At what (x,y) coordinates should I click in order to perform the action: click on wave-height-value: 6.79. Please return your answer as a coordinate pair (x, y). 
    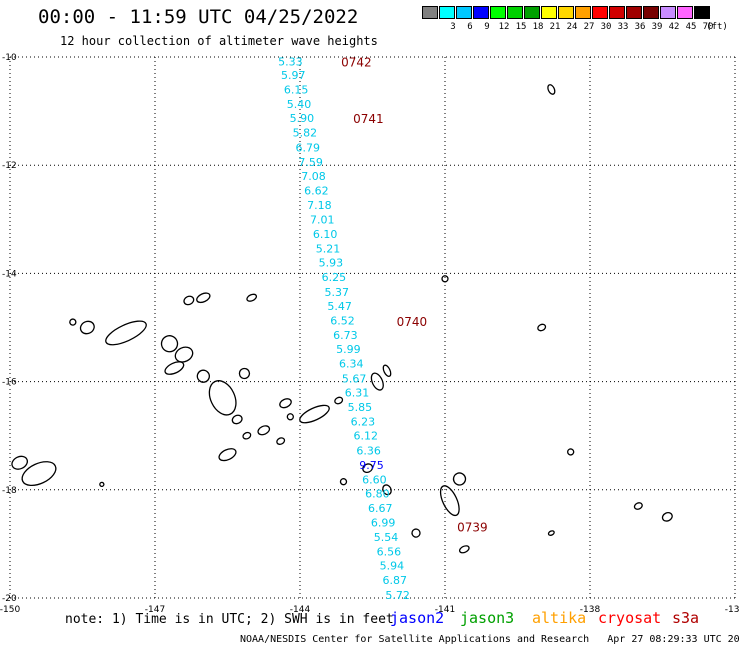
    Looking at the image, I should click on (307, 147).